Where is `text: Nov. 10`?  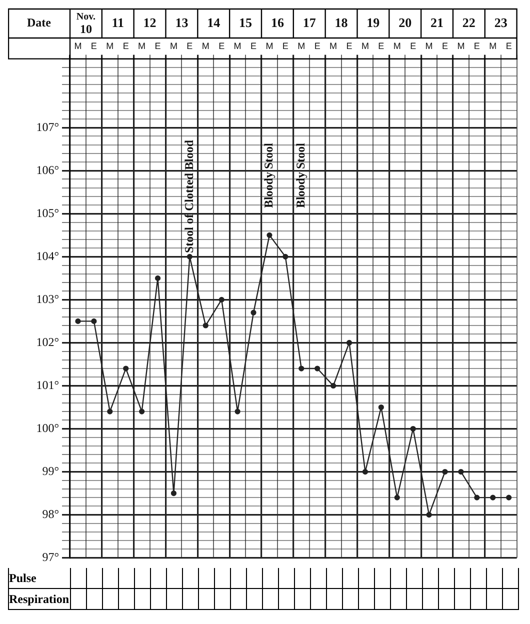
text: Nov. 10 is located at coordinates (86, 24).